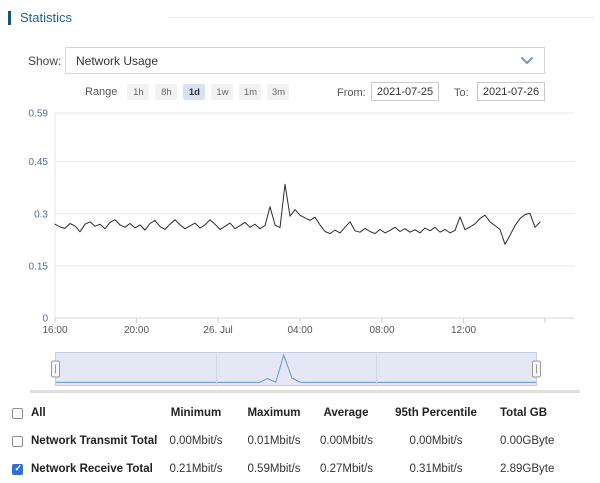  I want to click on range-selector: Range 1h 8h 1d 1w 1m 3m, so click(190, 92).